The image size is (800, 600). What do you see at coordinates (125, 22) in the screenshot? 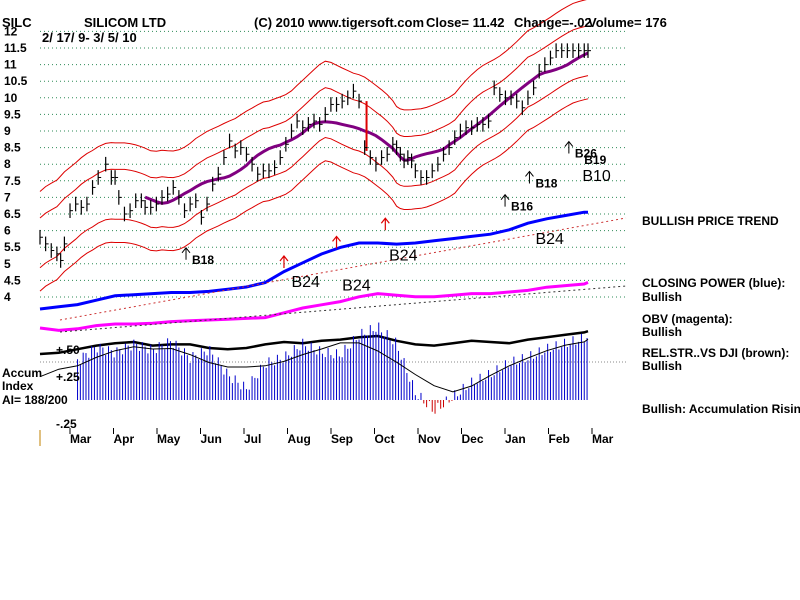
I see `company-name: SILICOM LTD` at bounding box center [125, 22].